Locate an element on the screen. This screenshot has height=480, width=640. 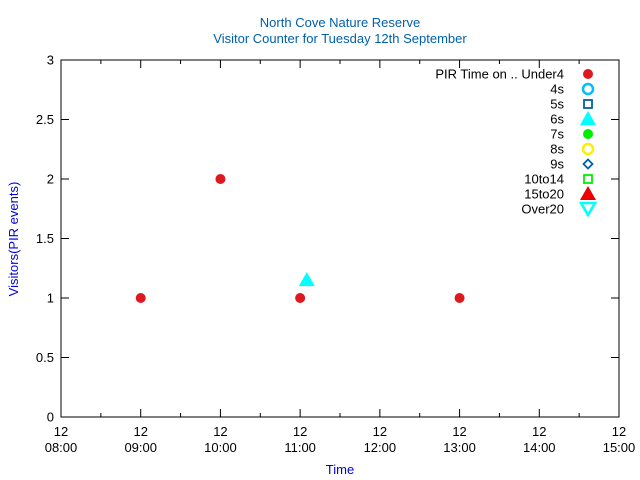
x-tick-label-time: 11:00 is located at coordinates (300, 447).